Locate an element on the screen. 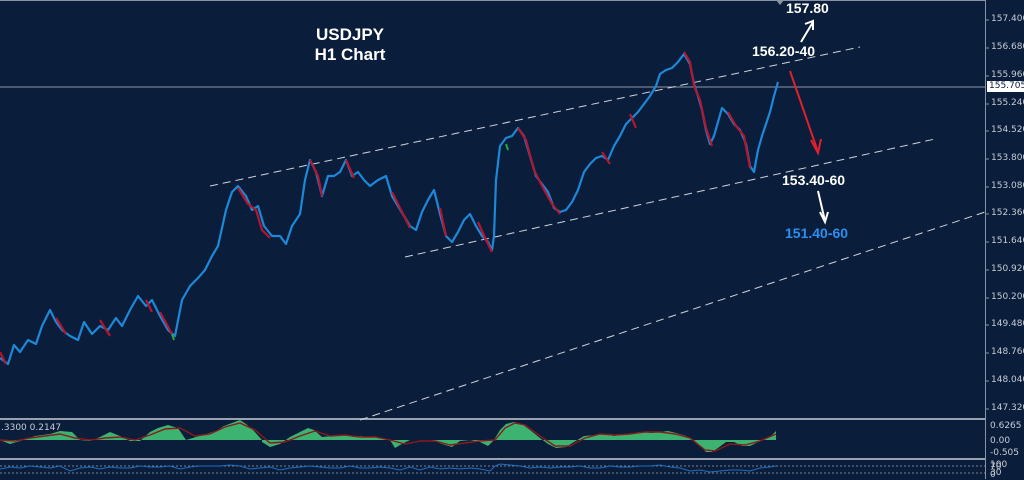 The image size is (1024, 480). stoch-tick-0: 0 is located at coordinates (993, 475).